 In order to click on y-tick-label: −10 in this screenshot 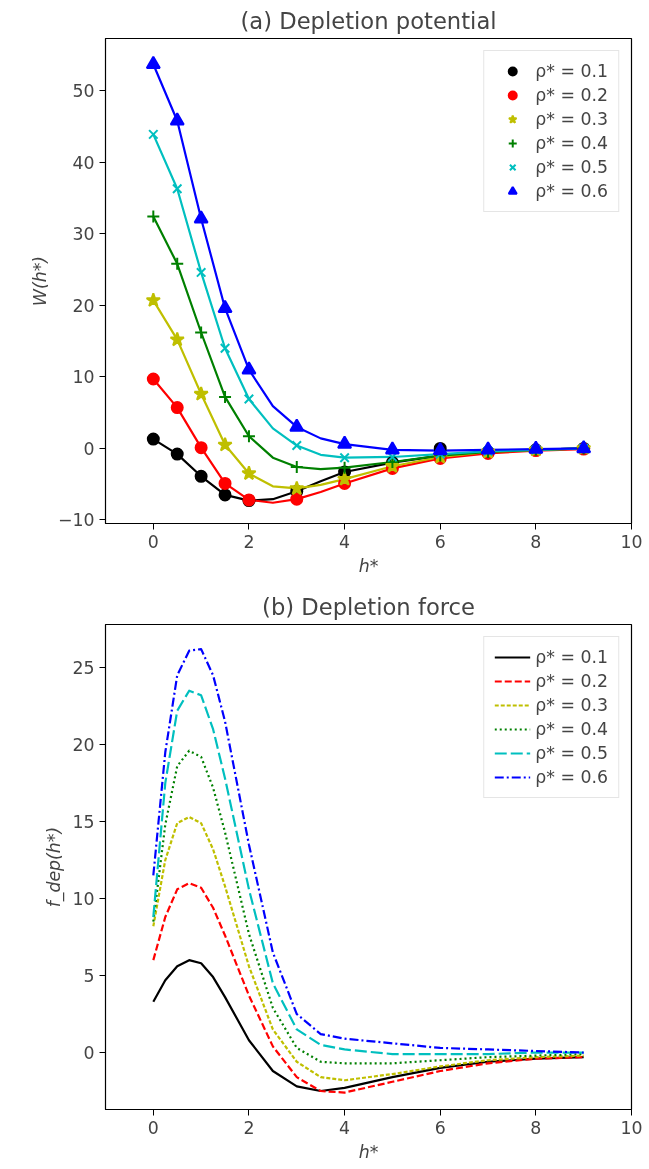, I will do `click(76, 520)`.